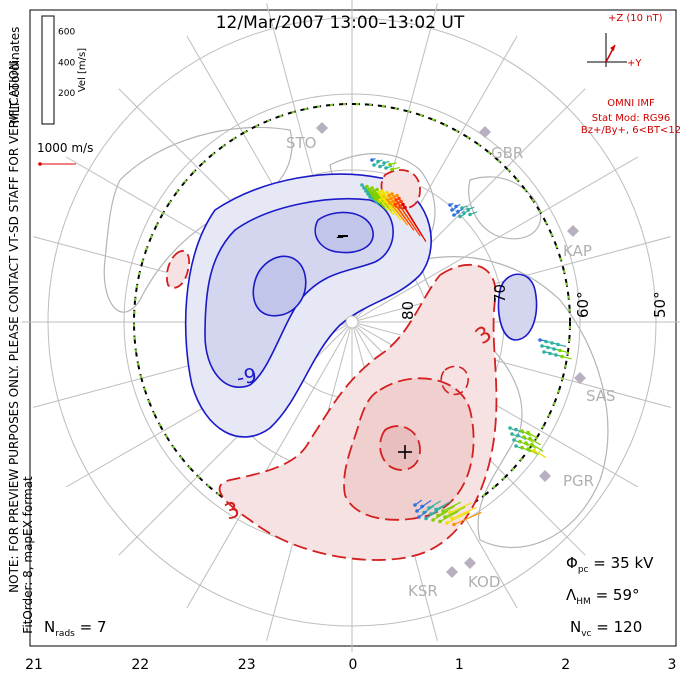  I want to click on station-label-kod: KOD, so click(484, 582).